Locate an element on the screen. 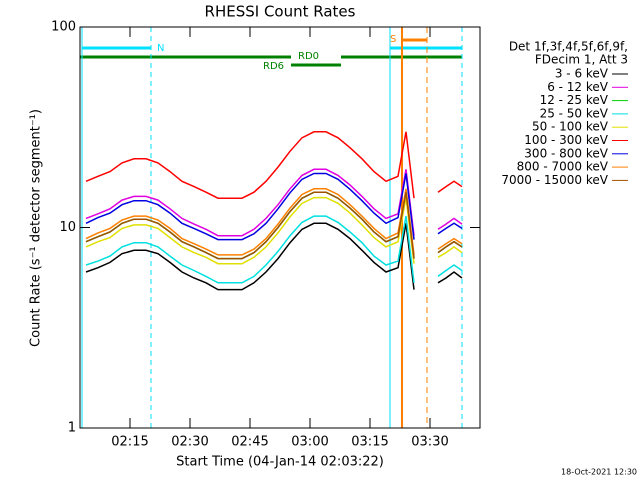 This screenshot has width=640, height=480. y-axis-label: Count Rate (s⁻¹ detector segment⁻¹) is located at coordinates (36, 228).